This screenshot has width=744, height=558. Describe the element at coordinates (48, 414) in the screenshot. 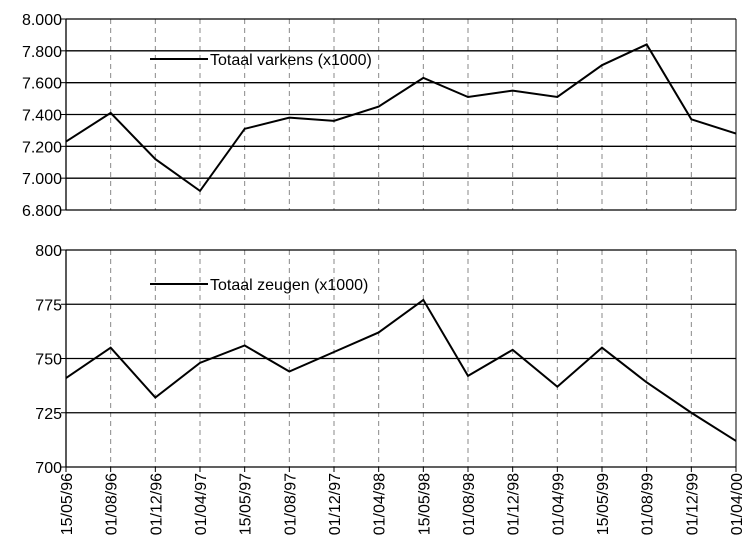

I see `y-tick-label: 725` at that location.